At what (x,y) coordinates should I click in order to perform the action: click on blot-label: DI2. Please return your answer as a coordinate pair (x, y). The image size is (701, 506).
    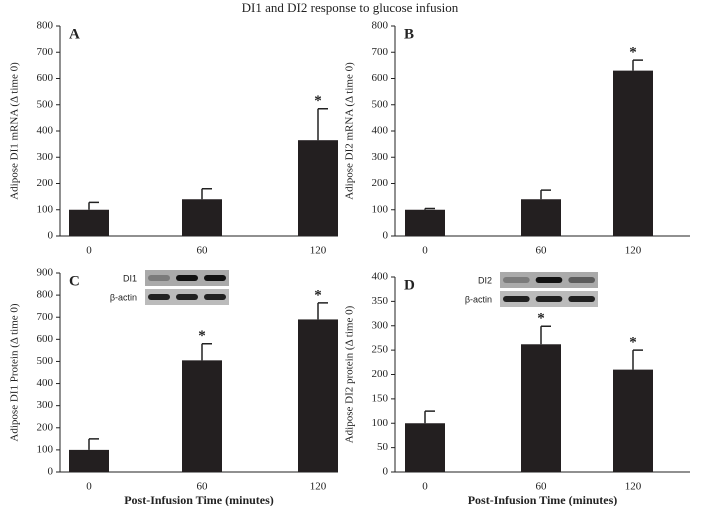
    Looking at the image, I should click on (485, 280).